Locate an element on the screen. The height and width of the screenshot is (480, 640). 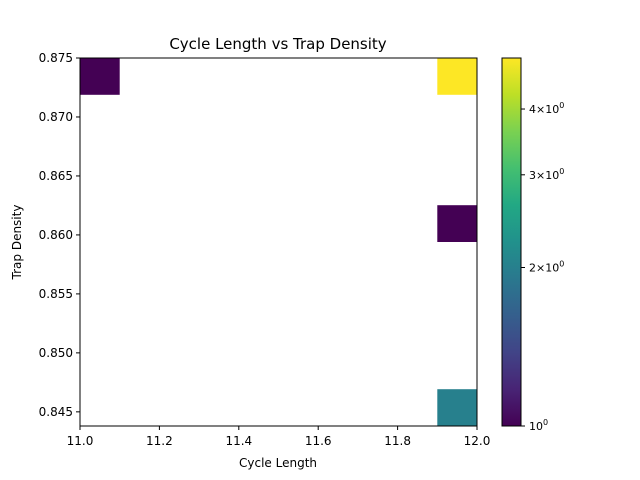
x-tick-label: 11.8 is located at coordinates (397, 441).